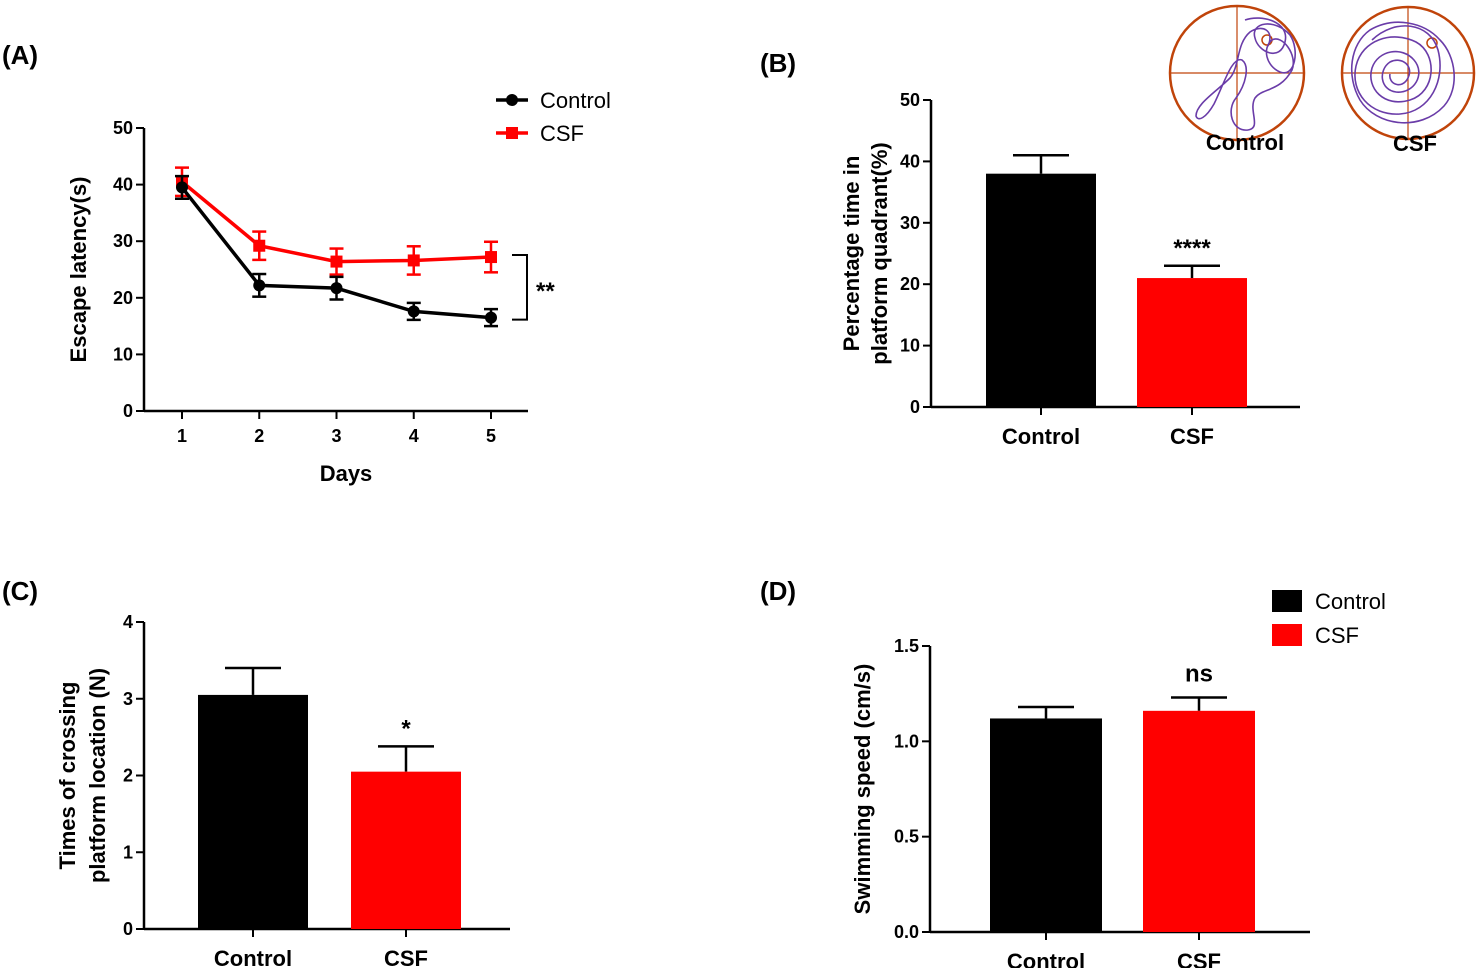 This screenshot has height=968, width=1481. I want to click on panel-d-y-tick-label: 1.0, so click(906, 741).